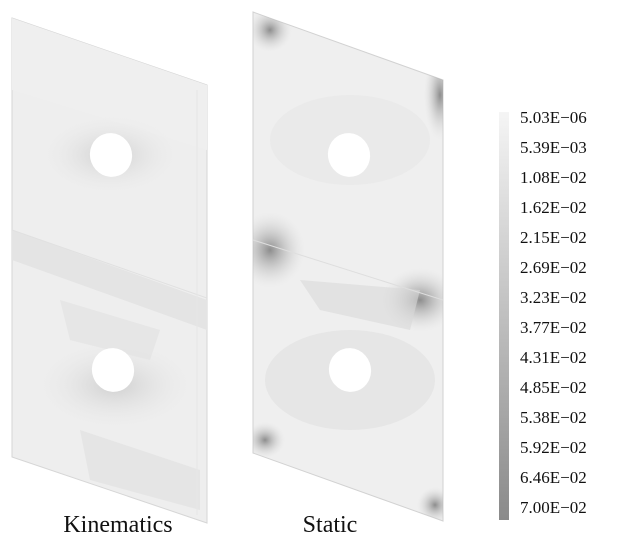  What do you see at coordinates (553, 447) in the screenshot?
I see `colorbar-tick-label: 5.92E−02` at bounding box center [553, 447].